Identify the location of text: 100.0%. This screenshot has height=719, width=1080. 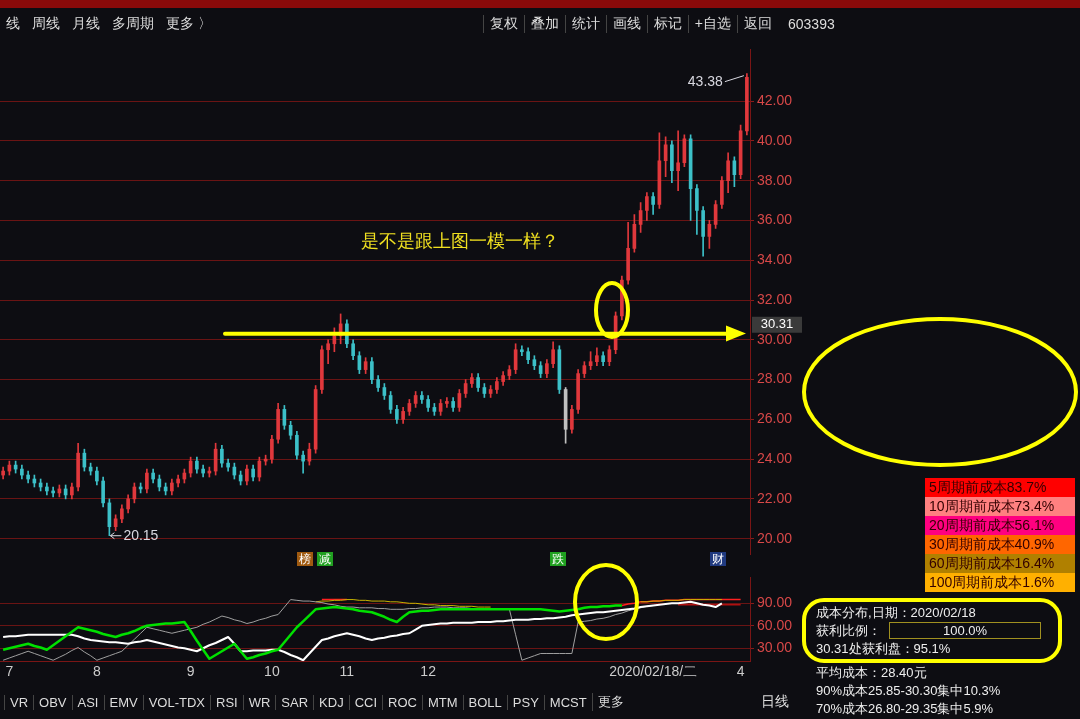
(965, 630).